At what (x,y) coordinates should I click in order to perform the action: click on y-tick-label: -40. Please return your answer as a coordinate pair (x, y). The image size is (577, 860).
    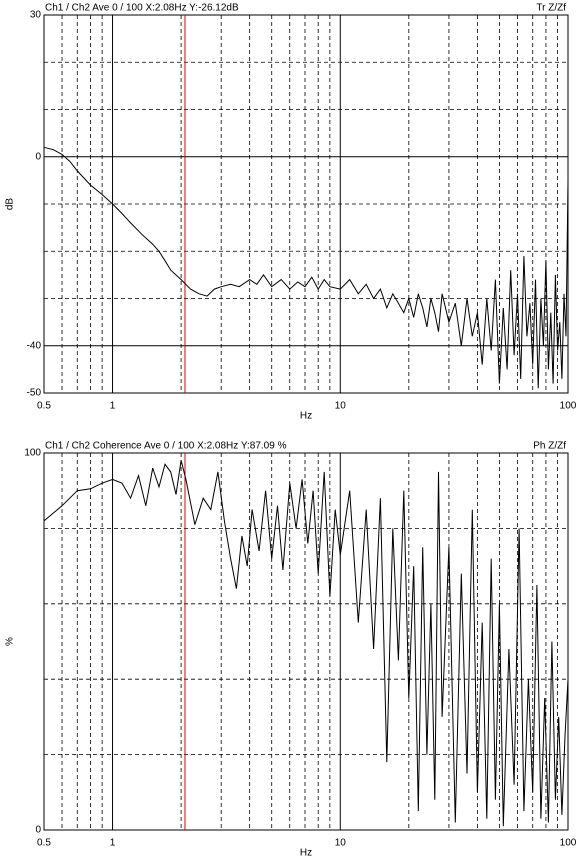
    Looking at the image, I should click on (34, 345).